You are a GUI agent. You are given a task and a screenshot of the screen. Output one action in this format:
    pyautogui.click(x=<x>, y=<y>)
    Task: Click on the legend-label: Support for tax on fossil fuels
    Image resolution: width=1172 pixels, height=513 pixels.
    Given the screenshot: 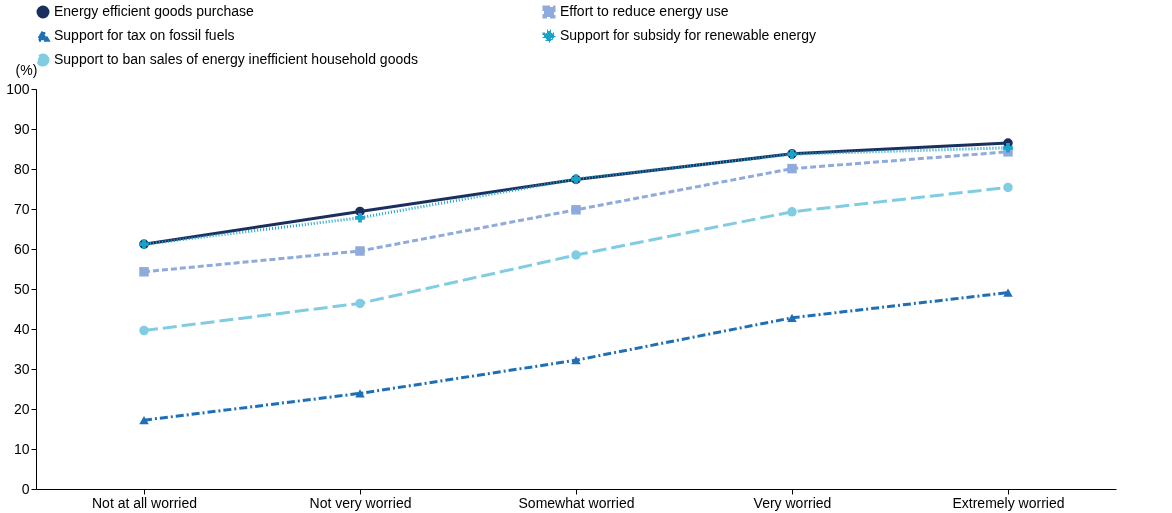 What is the action you would take?
    pyautogui.click(x=144, y=35)
    